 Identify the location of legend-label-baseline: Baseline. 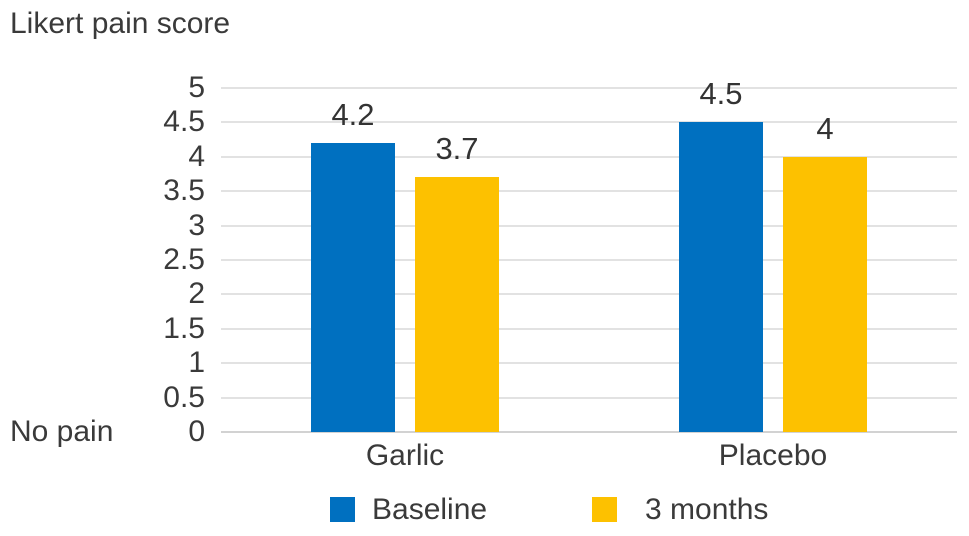
(430, 509).